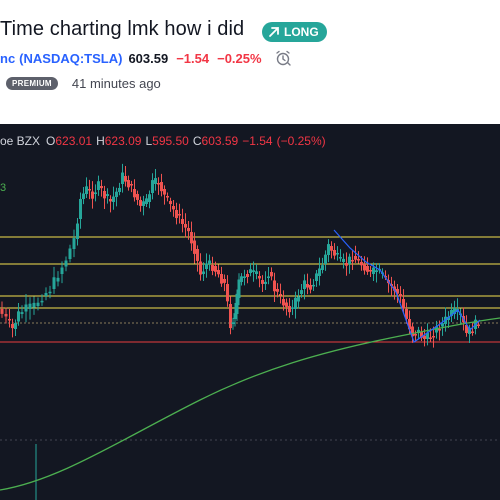 The height and width of the screenshot is (500, 500). What do you see at coordinates (197, 141) in the screenshot?
I see `close-label: C` at bounding box center [197, 141].